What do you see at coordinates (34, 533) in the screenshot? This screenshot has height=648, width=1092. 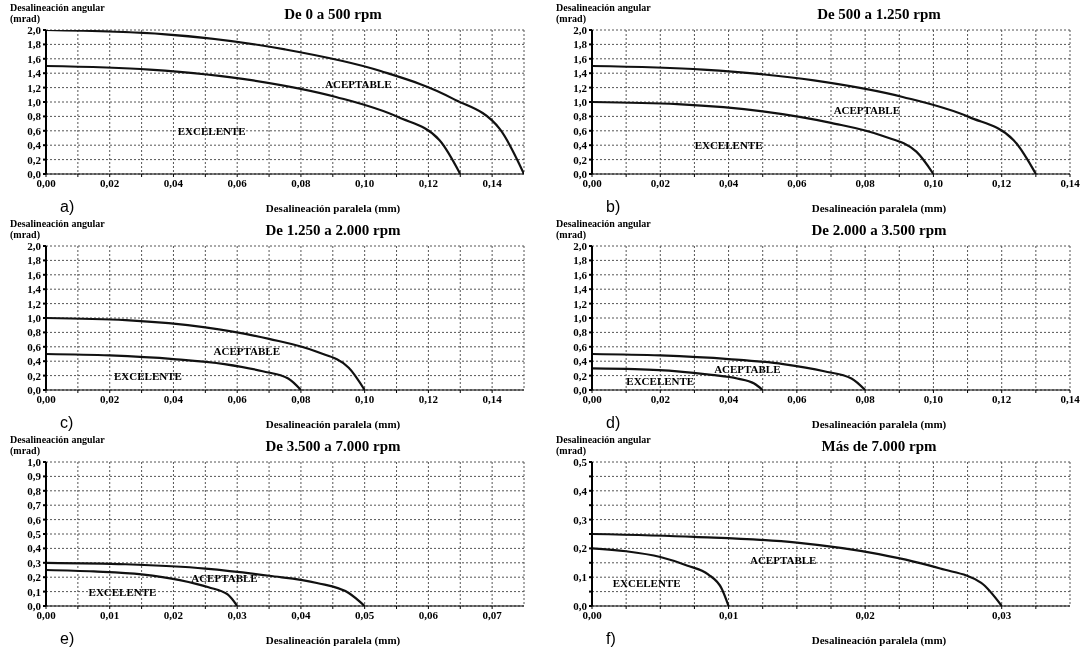 I see `y-tick-label: 0,5` at bounding box center [34, 533].